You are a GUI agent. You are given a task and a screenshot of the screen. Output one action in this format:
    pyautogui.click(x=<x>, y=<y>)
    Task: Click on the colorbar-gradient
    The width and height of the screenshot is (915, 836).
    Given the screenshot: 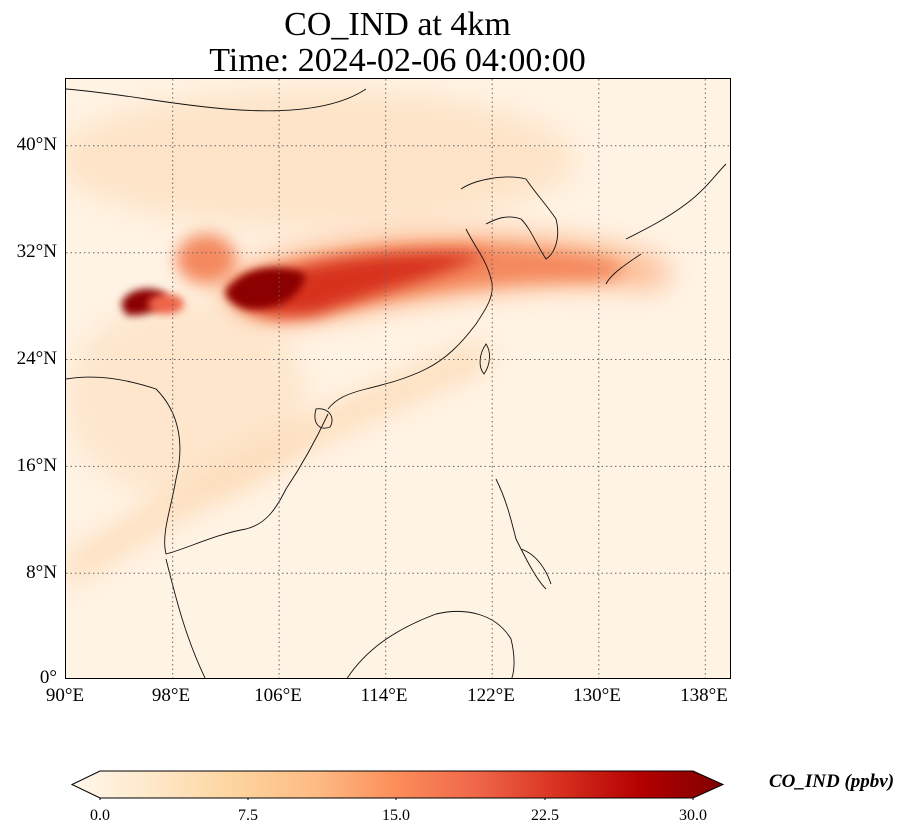 What is the action you would take?
    pyautogui.click(x=397, y=784)
    